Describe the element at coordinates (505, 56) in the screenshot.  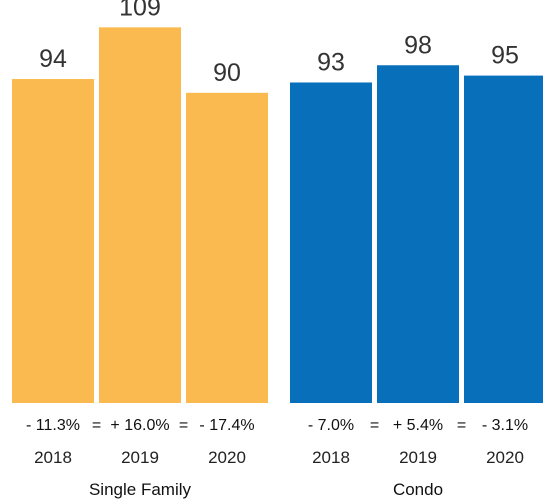
I see `bar-value-label: 95` at that location.